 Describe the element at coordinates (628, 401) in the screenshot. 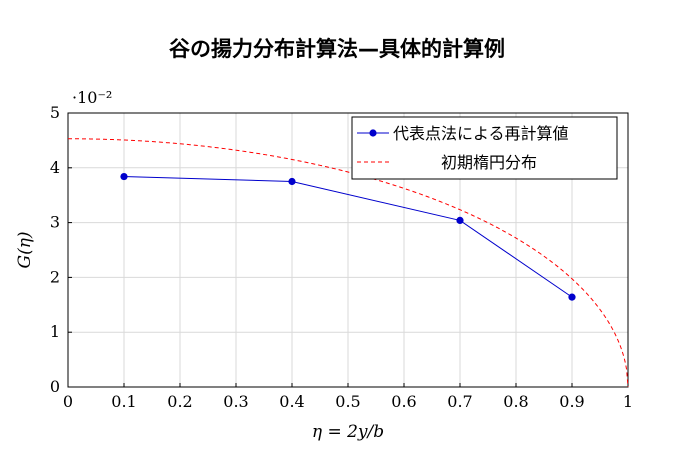

I see `x-tick-label: 1` at that location.